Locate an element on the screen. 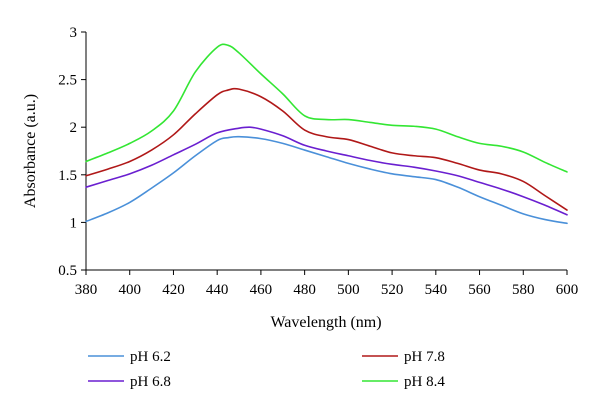 The height and width of the screenshot is (417, 600). legend-item: pH 8.4 is located at coordinates (403, 382).